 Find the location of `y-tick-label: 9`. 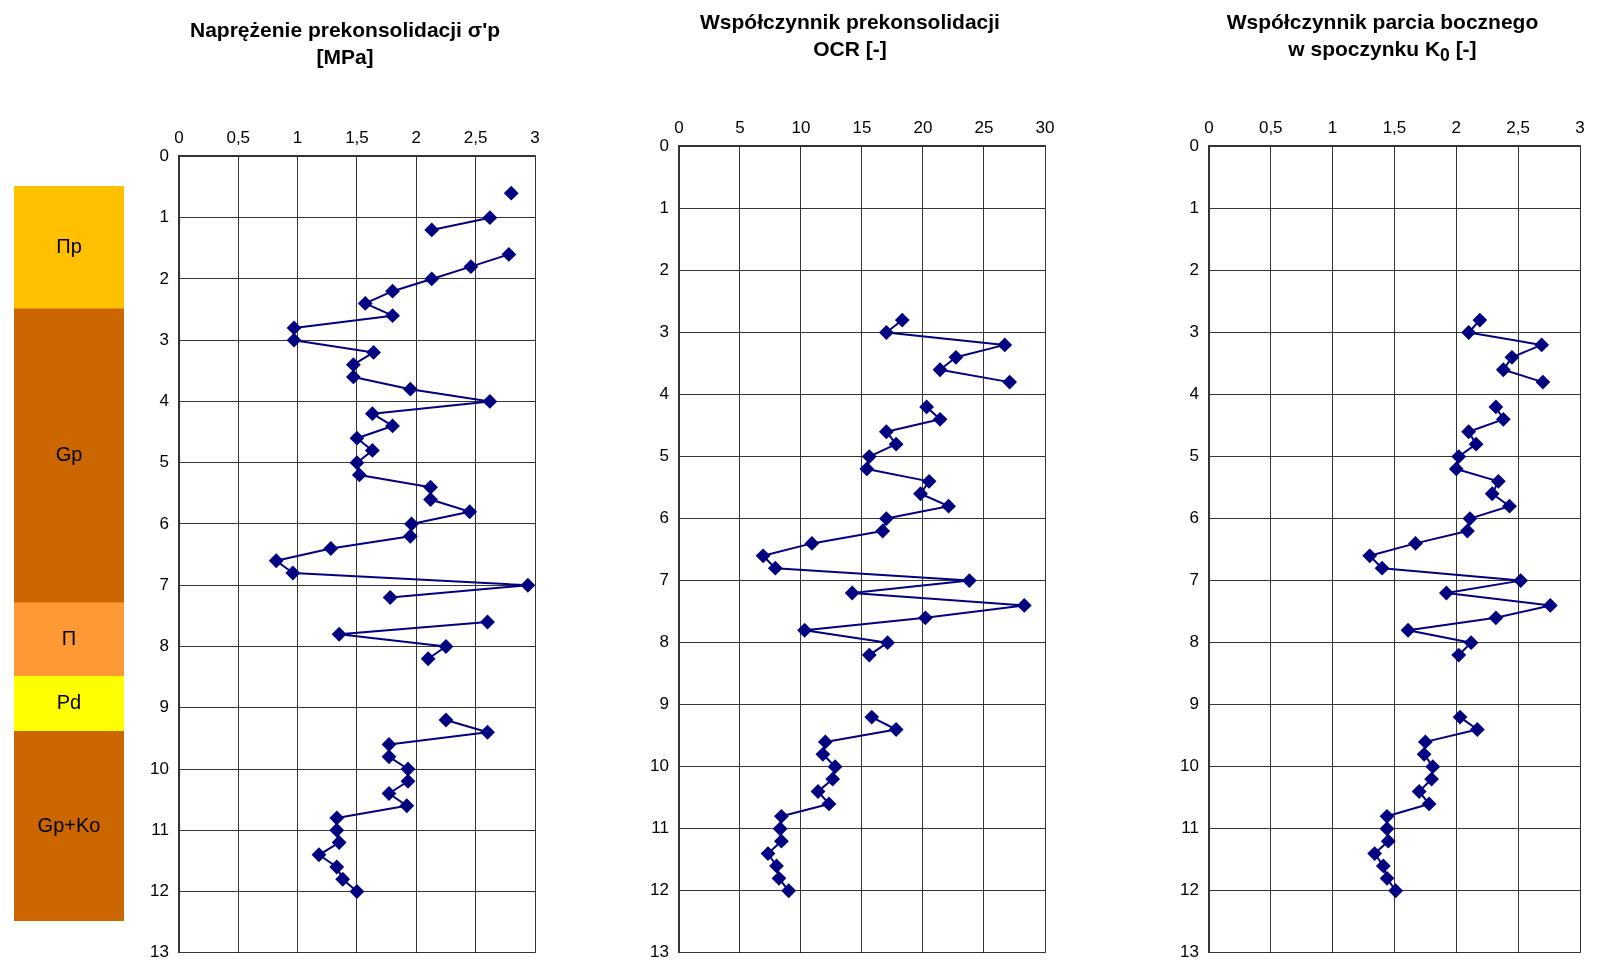

y-tick-label: 9 is located at coordinates (1194, 704).